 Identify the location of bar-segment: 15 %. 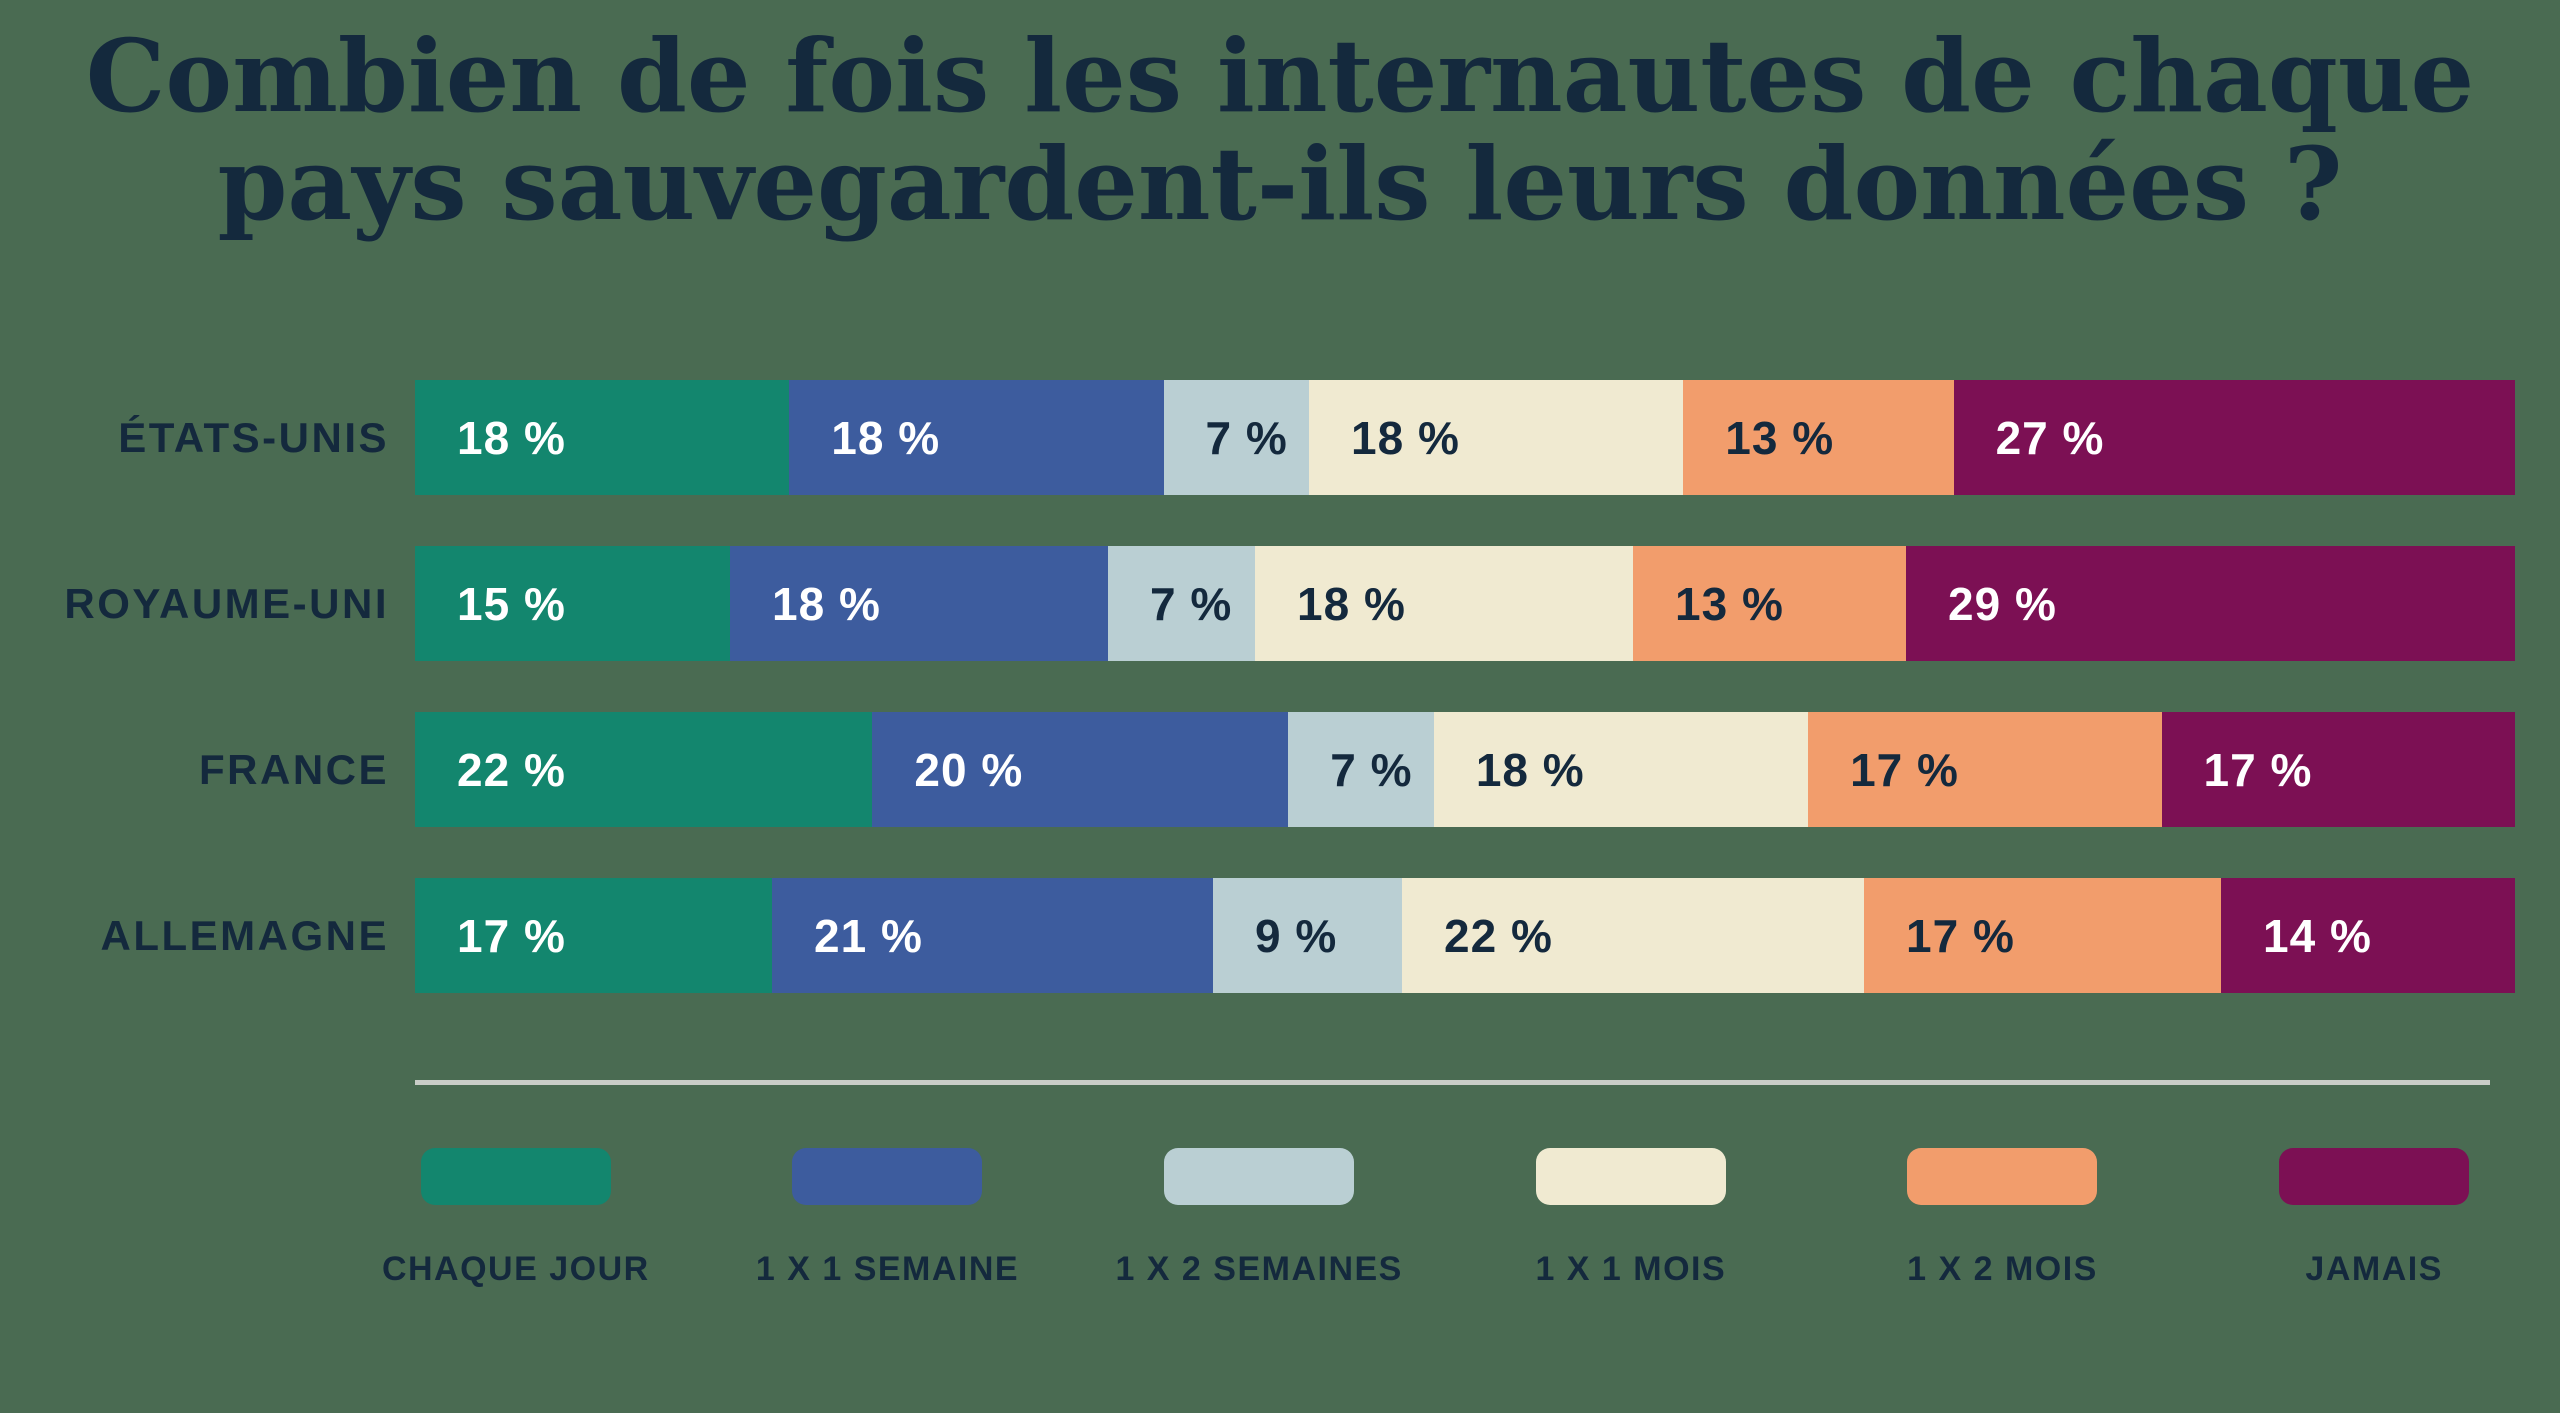
(572, 603).